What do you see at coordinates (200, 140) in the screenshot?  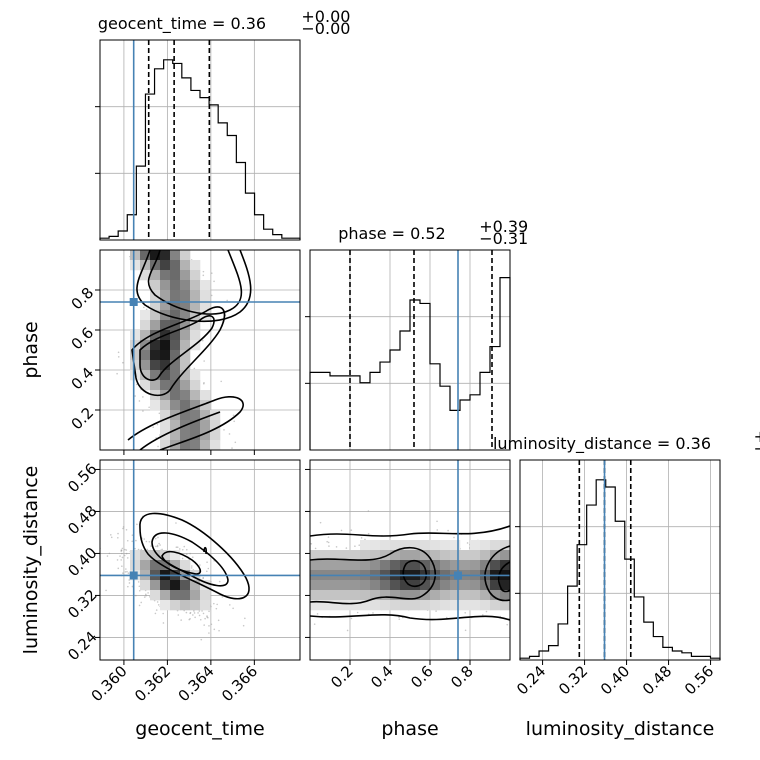 I see `panel-geocent_time-background` at bounding box center [200, 140].